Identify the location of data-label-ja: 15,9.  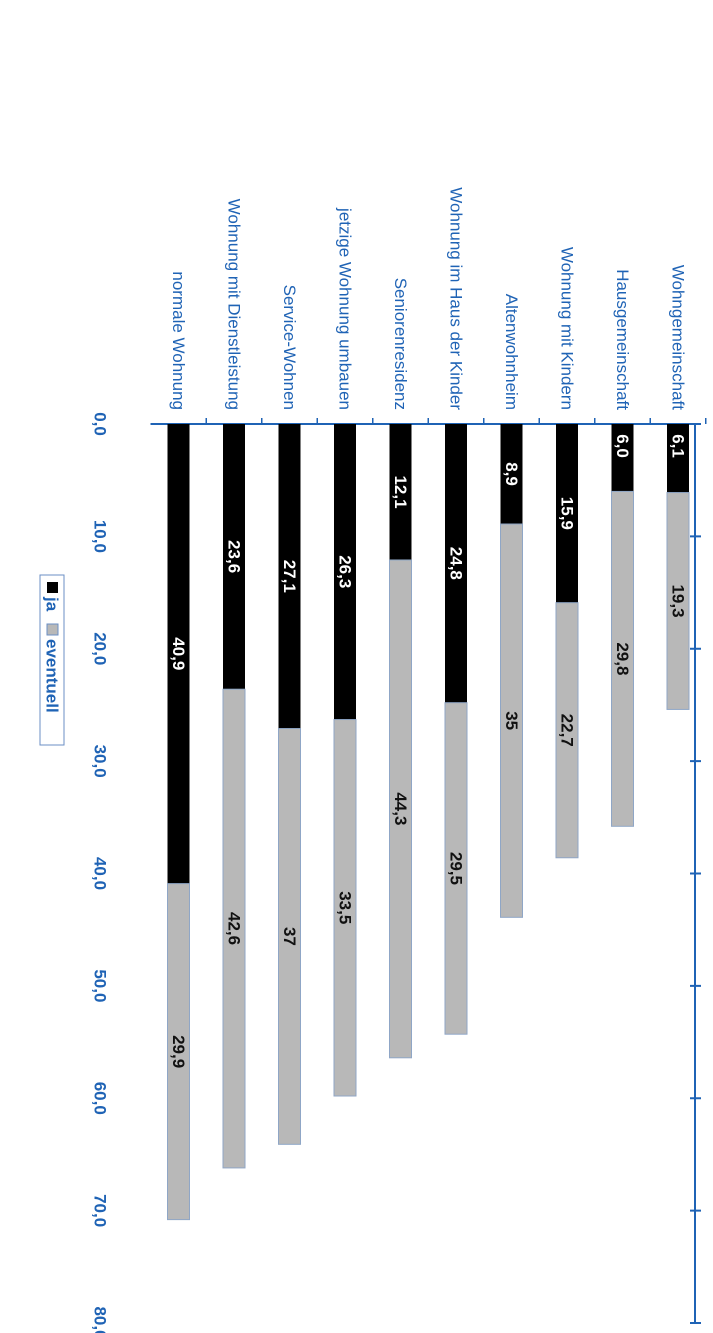
(567, 513).